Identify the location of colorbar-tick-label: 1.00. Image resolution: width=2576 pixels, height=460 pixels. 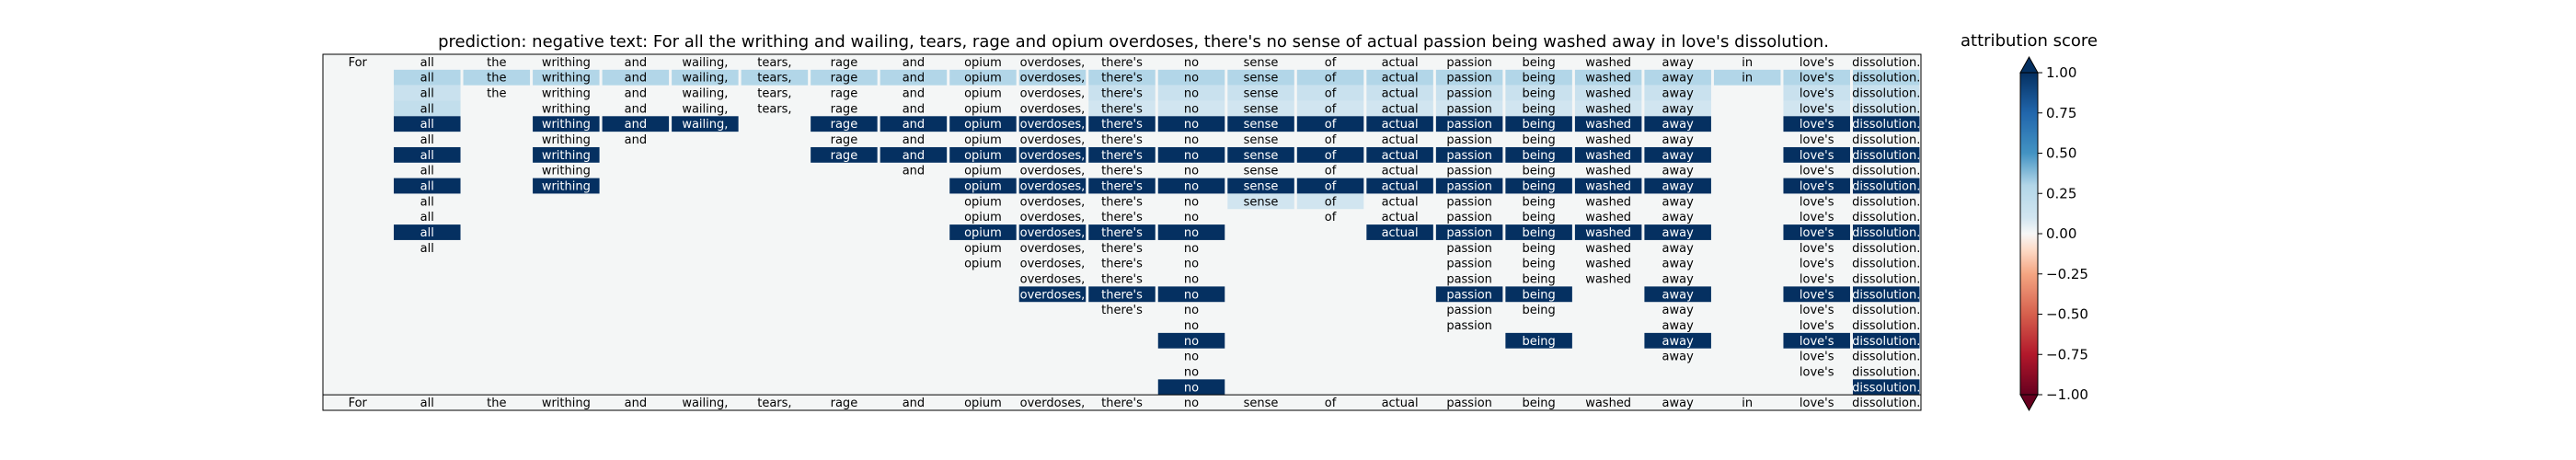
(2061, 72).